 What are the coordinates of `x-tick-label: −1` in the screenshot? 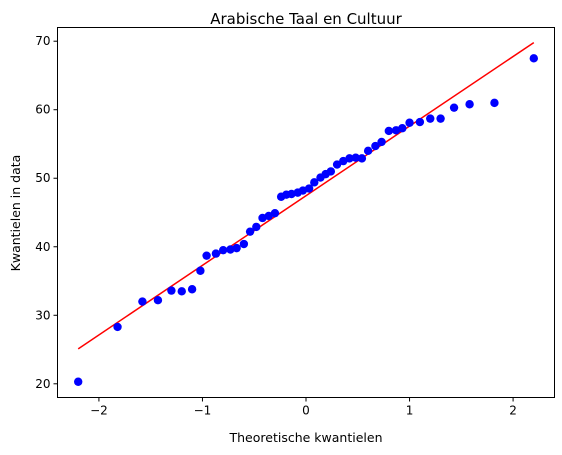 It's located at (203, 411).